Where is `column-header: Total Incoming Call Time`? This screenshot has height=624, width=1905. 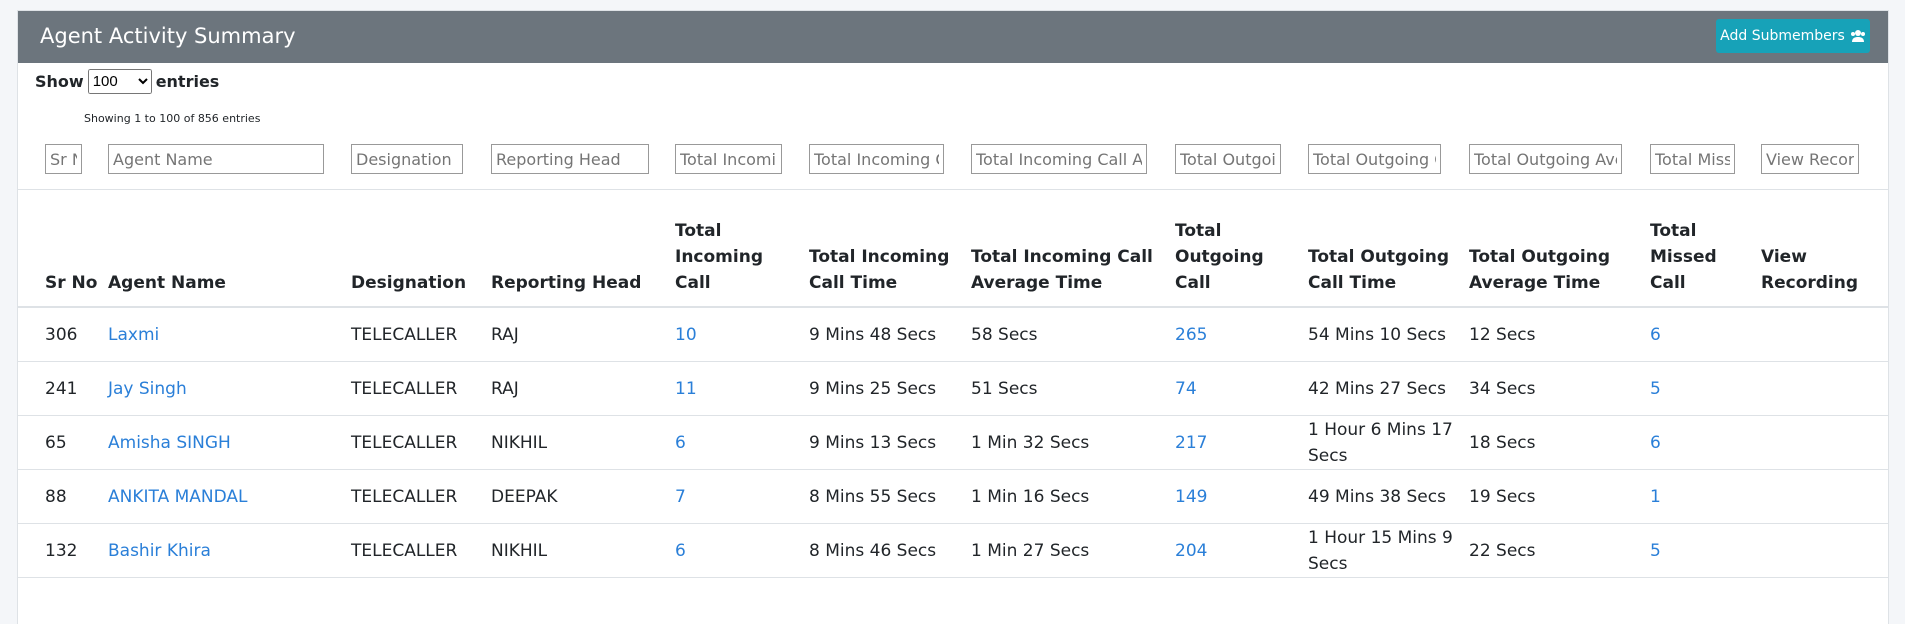 column-header: Total Incoming Call Time is located at coordinates (890, 248).